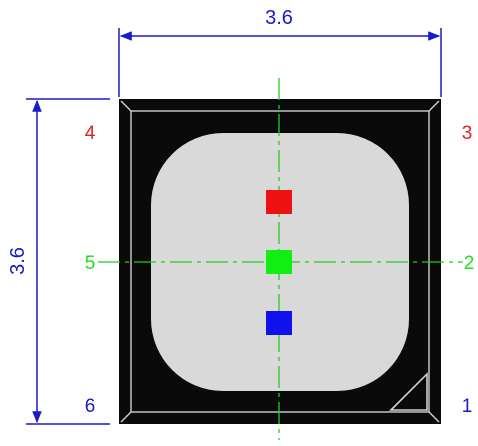 This screenshot has height=446, width=478. Describe the element at coordinates (408, 391) in the screenshot. I see `polarity-mark` at that location.